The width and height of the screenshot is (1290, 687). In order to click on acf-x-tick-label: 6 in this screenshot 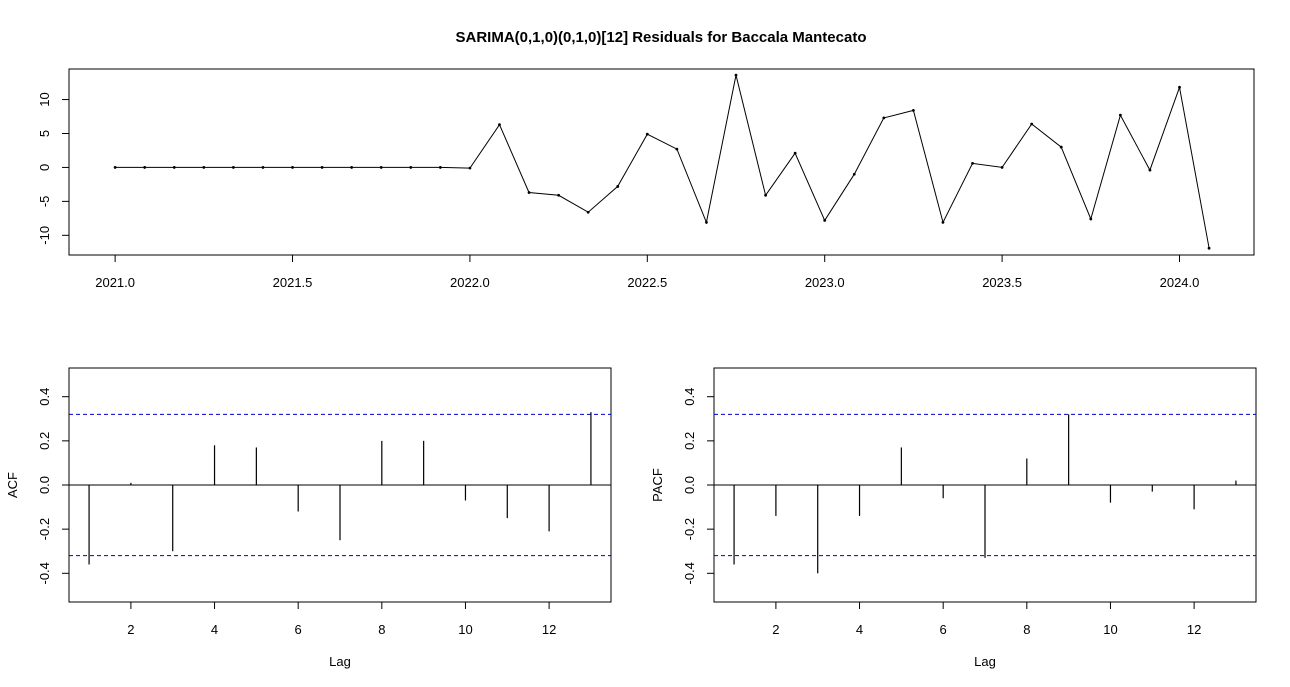, I will do `click(298, 629)`.